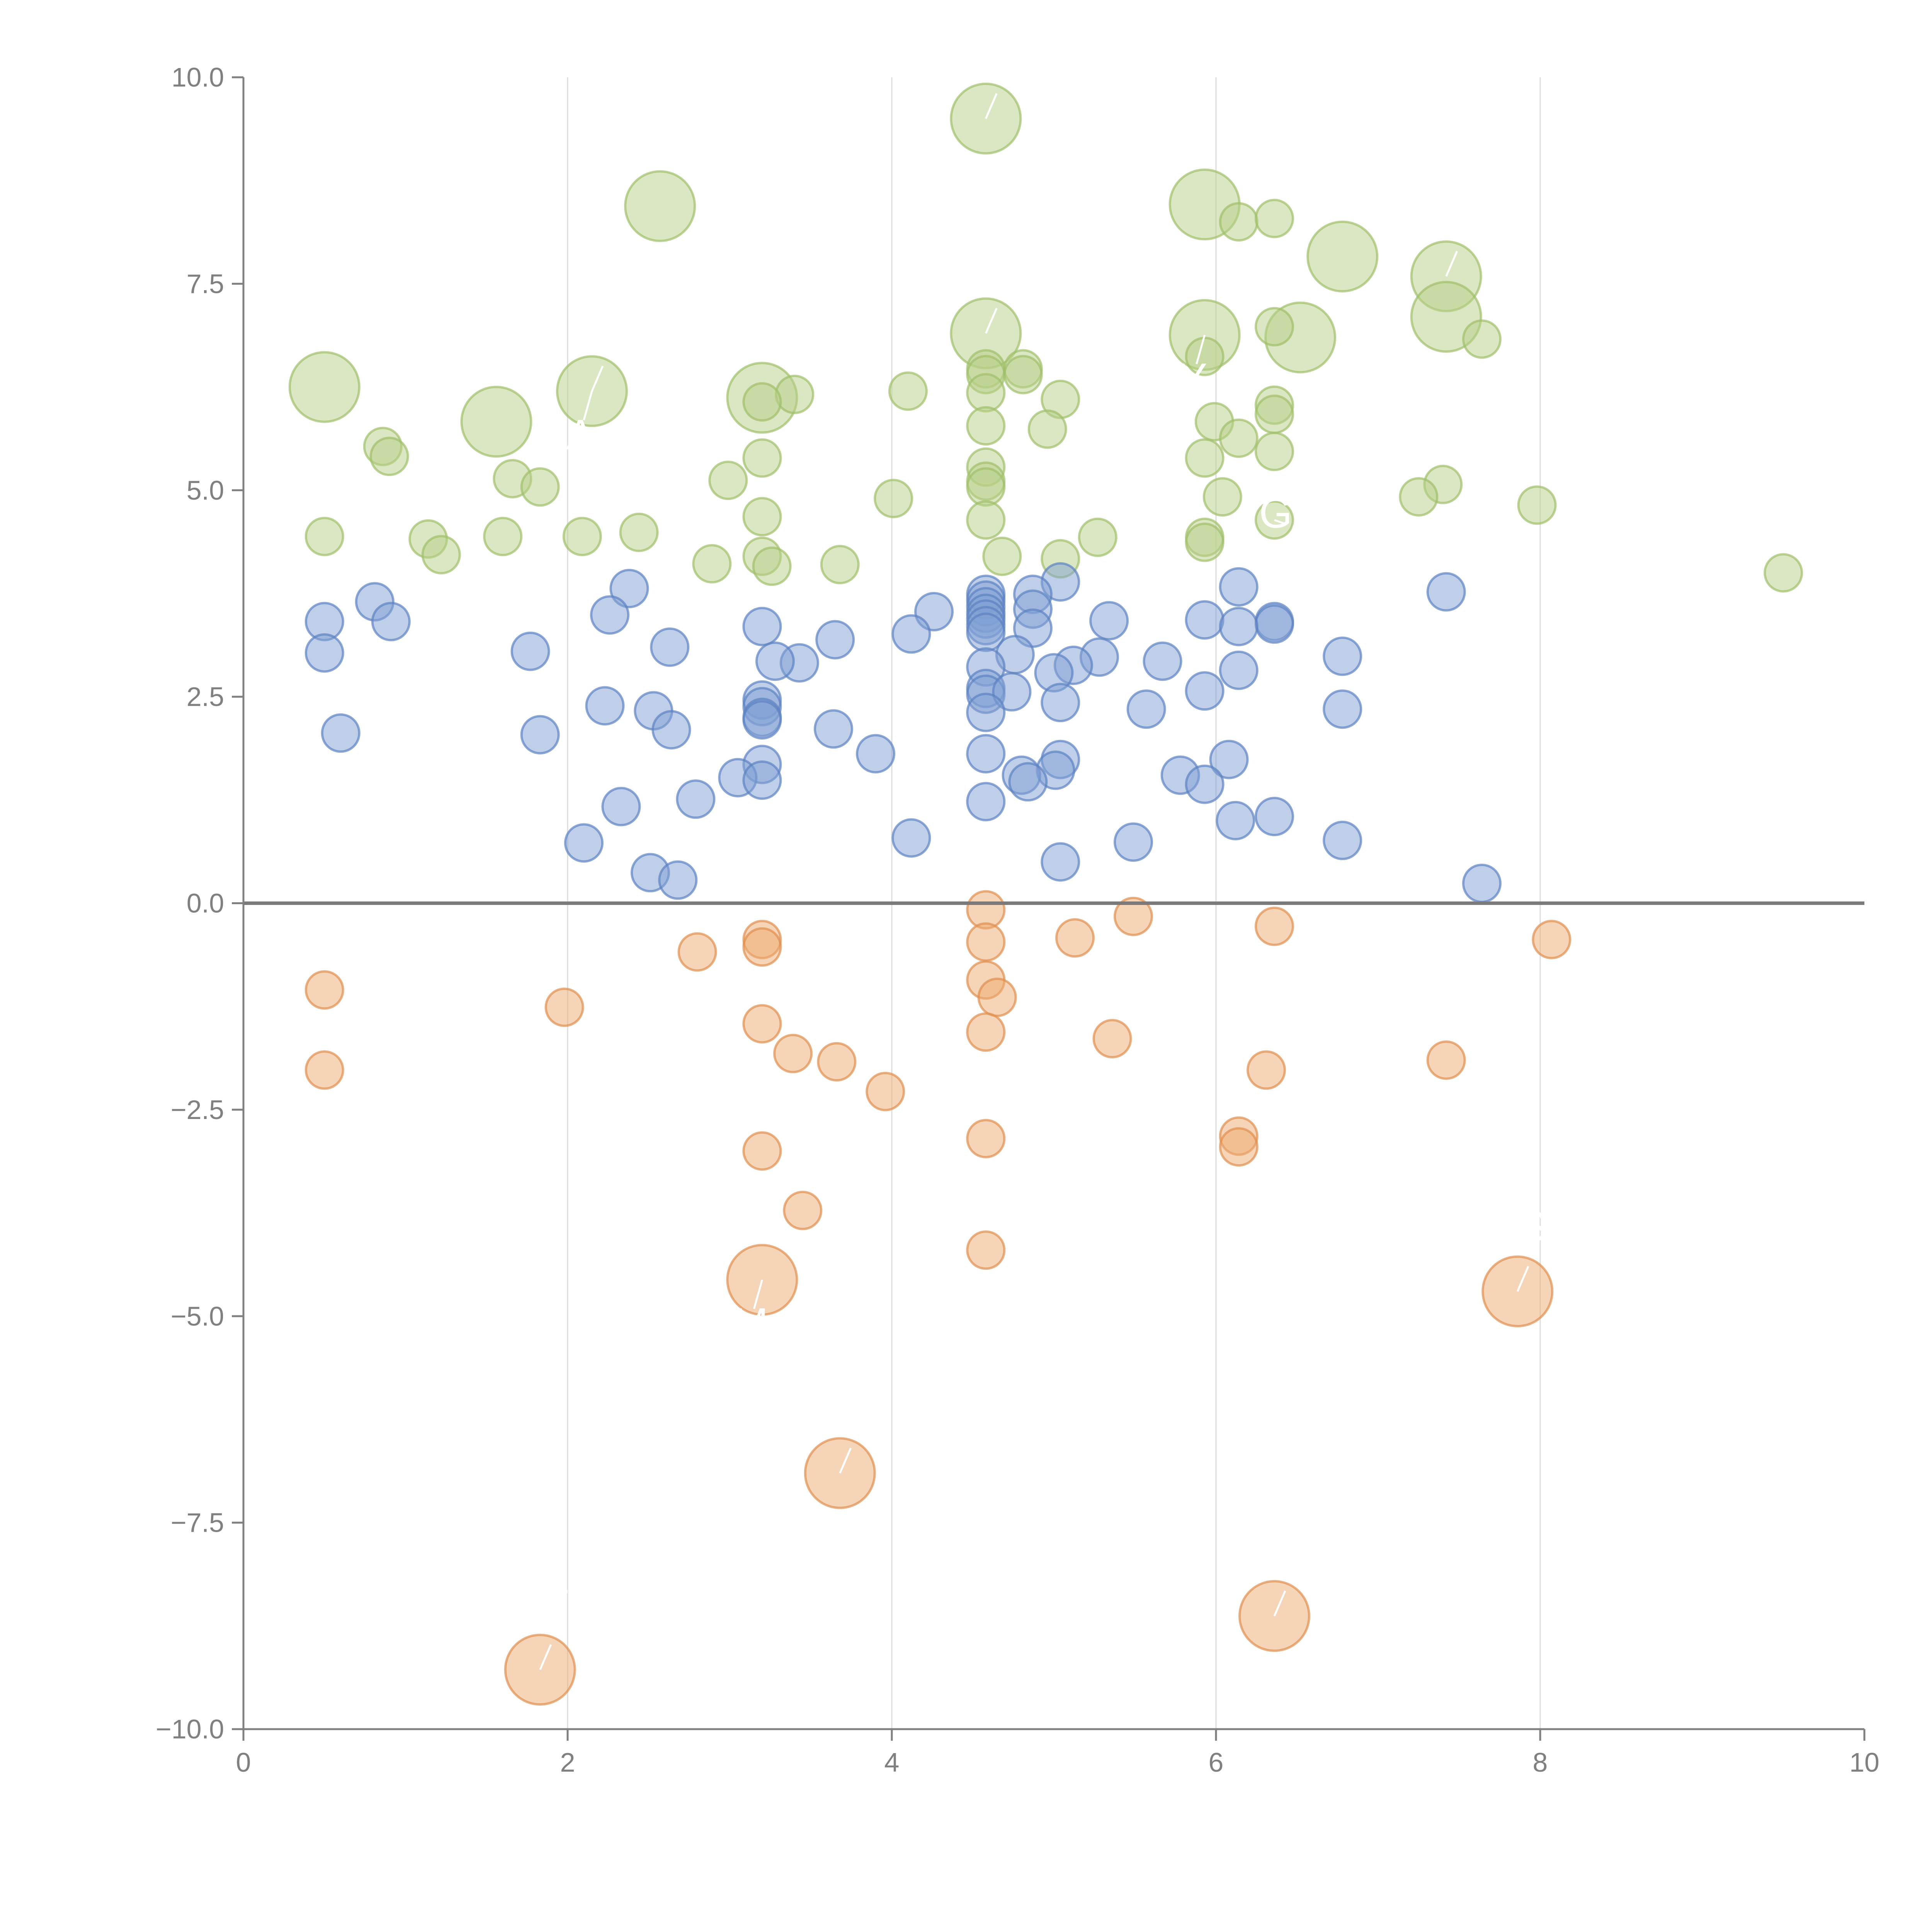 This screenshot has width=1932, height=1932. What do you see at coordinates (892, 1762) in the screenshot?
I see `x-tick-label: 4` at bounding box center [892, 1762].